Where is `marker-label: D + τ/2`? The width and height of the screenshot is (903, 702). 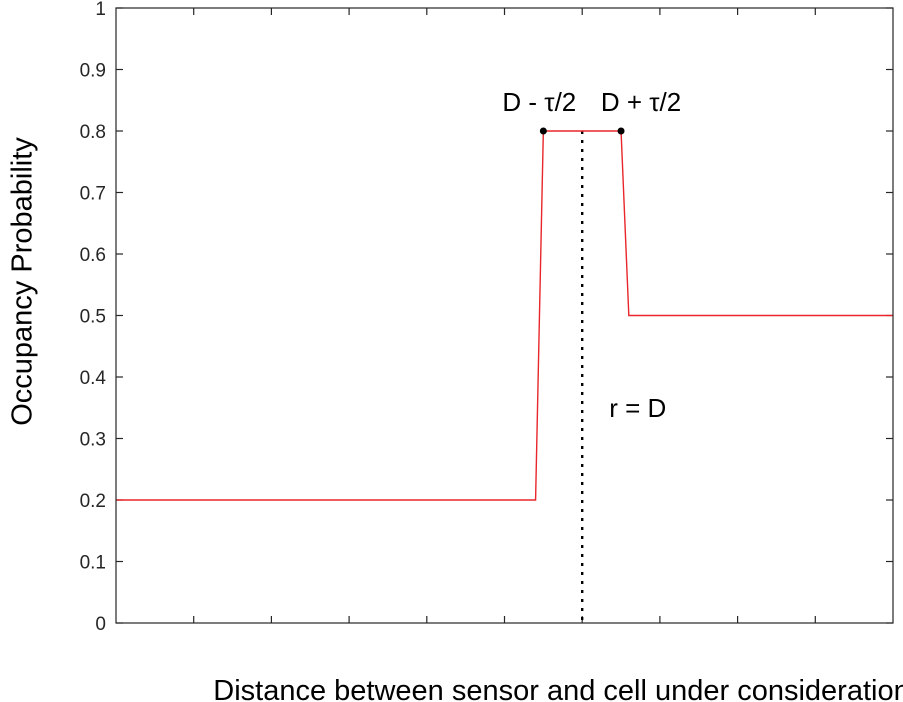 marker-label: D + τ/2 is located at coordinates (641, 102).